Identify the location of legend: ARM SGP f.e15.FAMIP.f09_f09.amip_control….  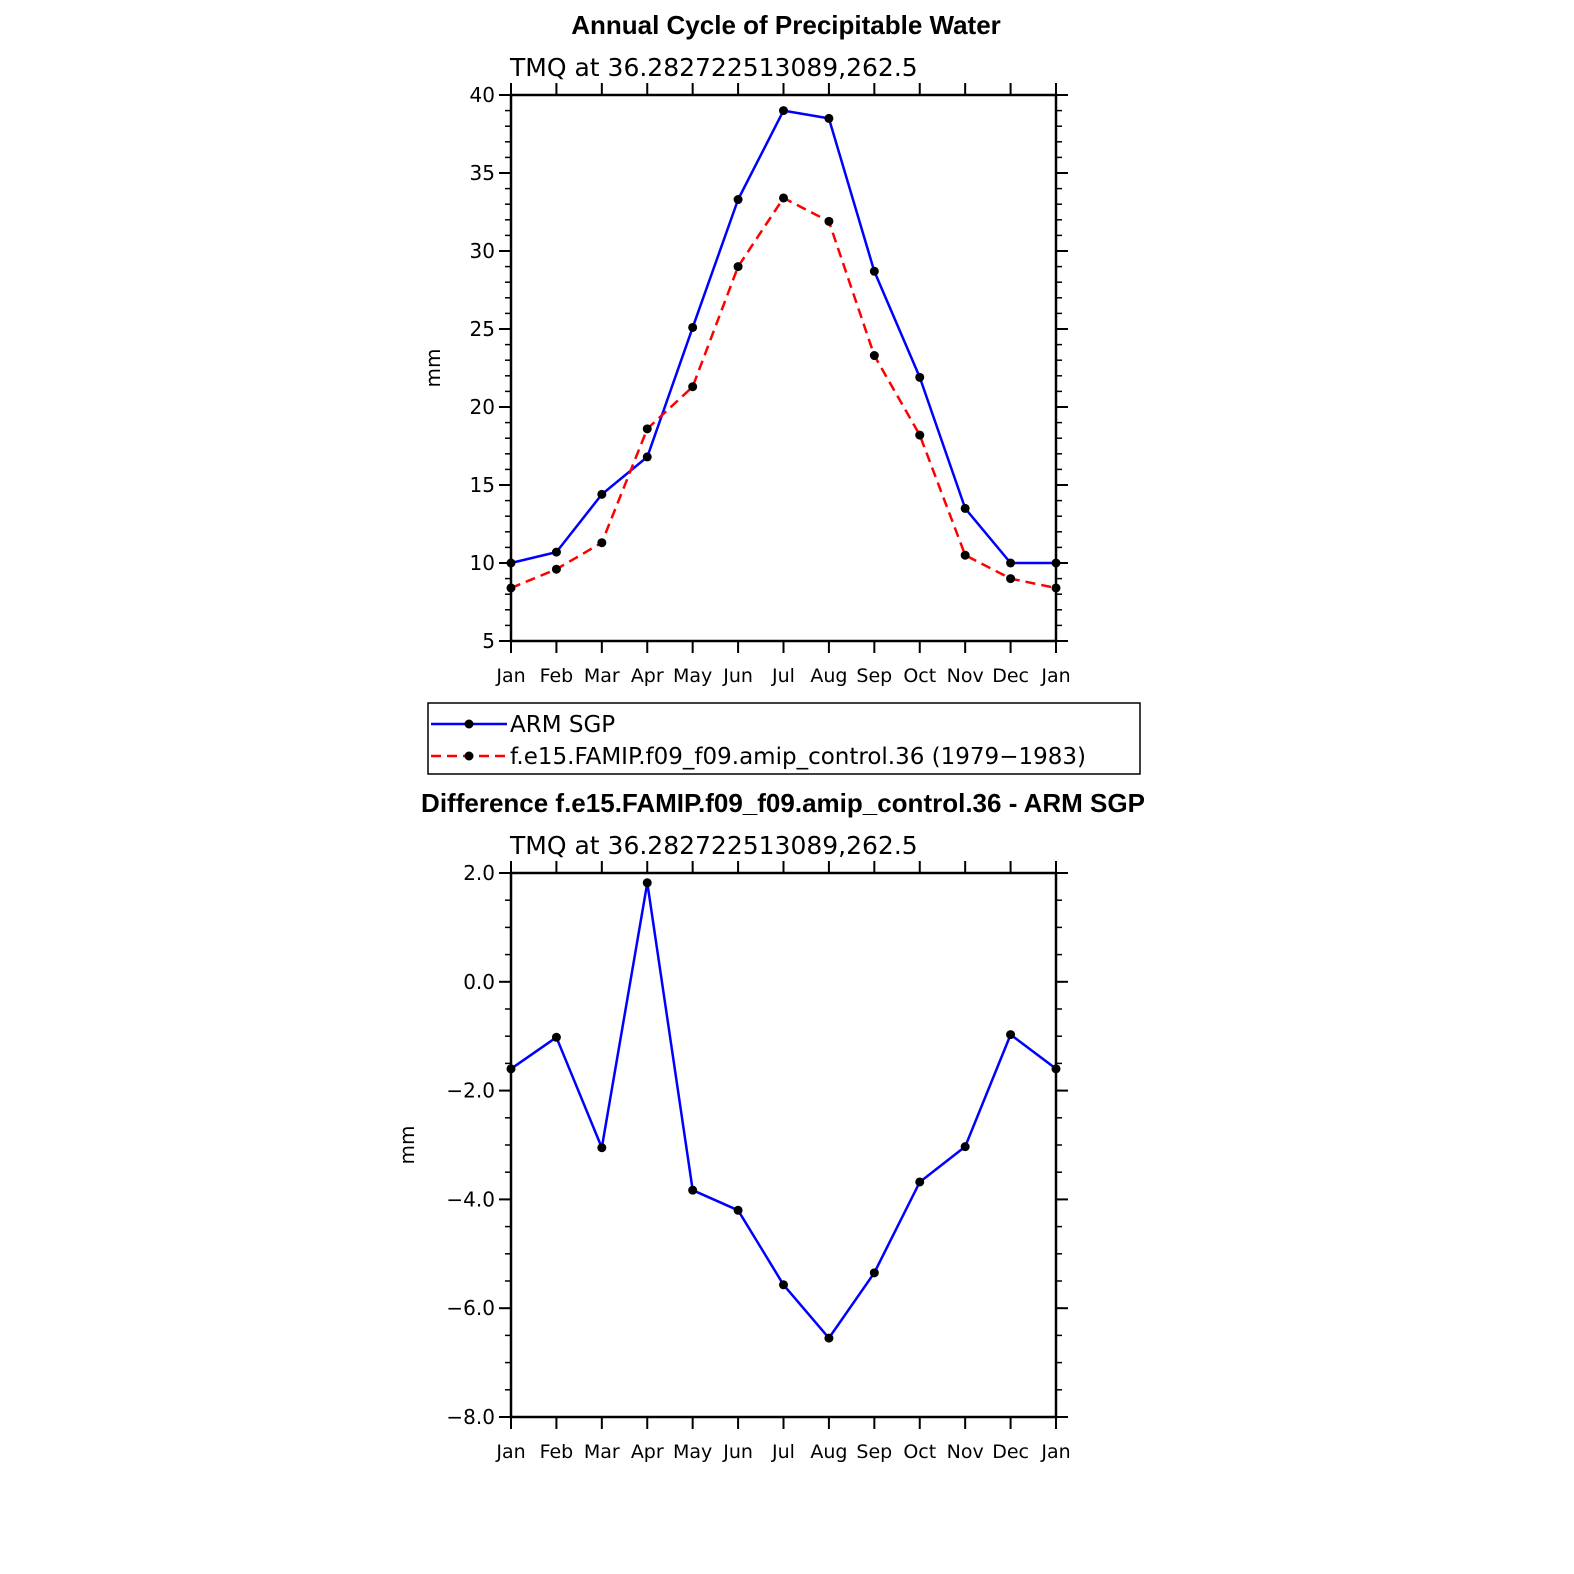
(784, 738).